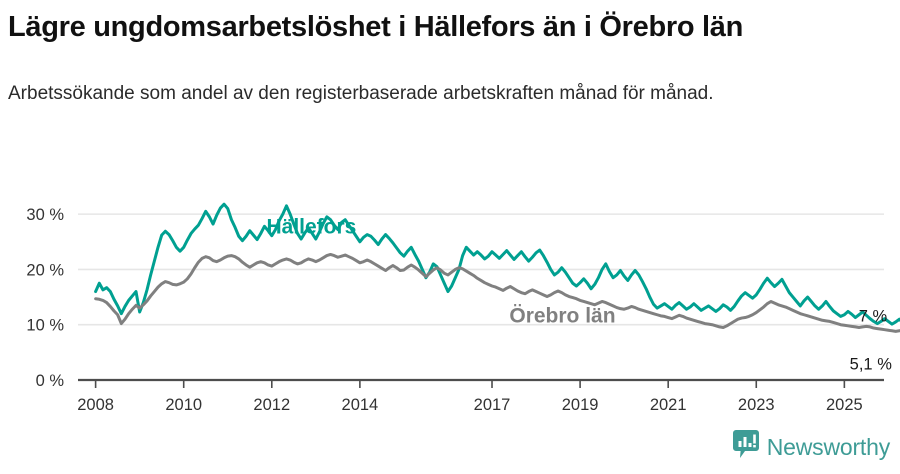 This screenshot has height=474, width=900. Describe the element at coordinates (183, 405) in the screenshot. I see `x-axis-tick-label: 2010` at that location.